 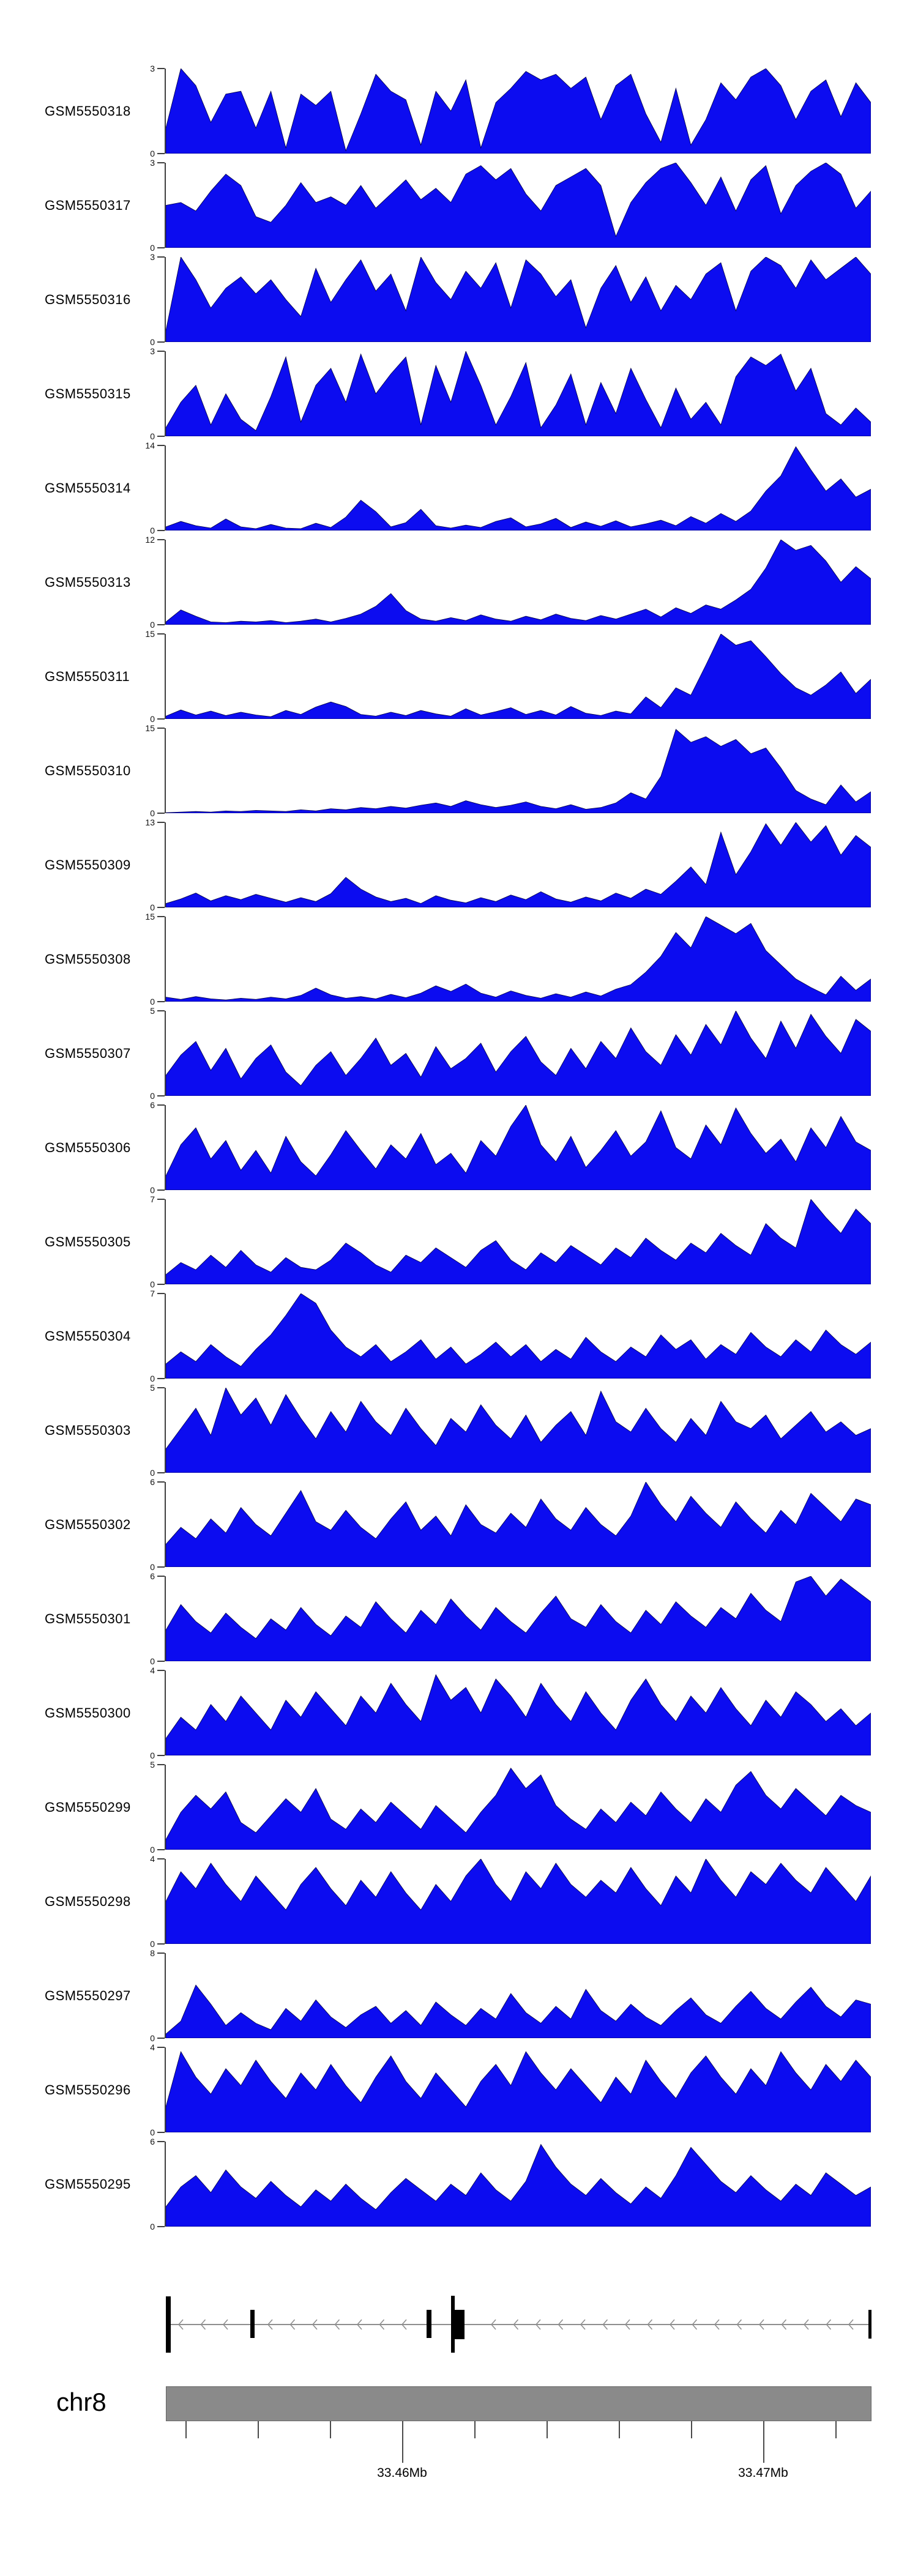 I want to click on y-max-label: 6, so click(x=152, y=1576).